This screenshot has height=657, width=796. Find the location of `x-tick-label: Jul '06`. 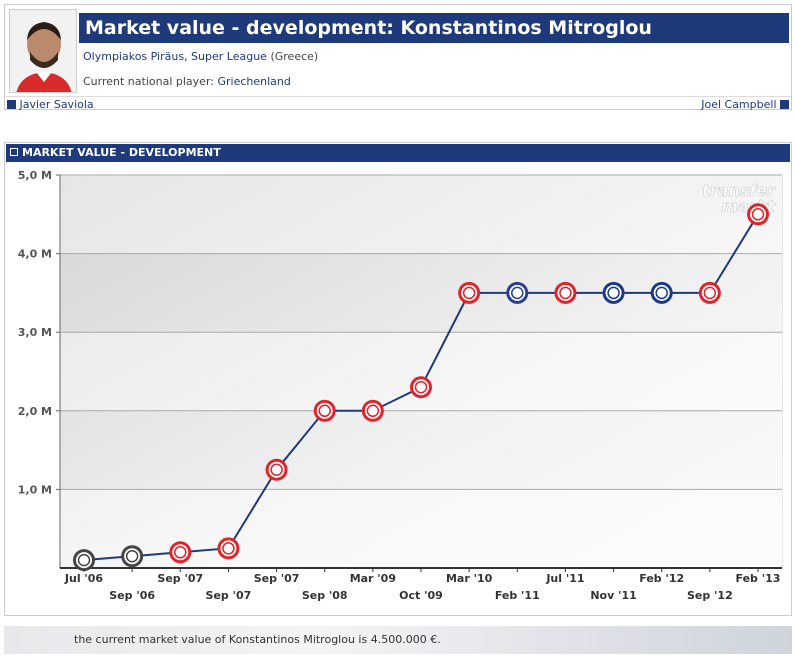

x-tick-label: Jul '06 is located at coordinates (84, 578).